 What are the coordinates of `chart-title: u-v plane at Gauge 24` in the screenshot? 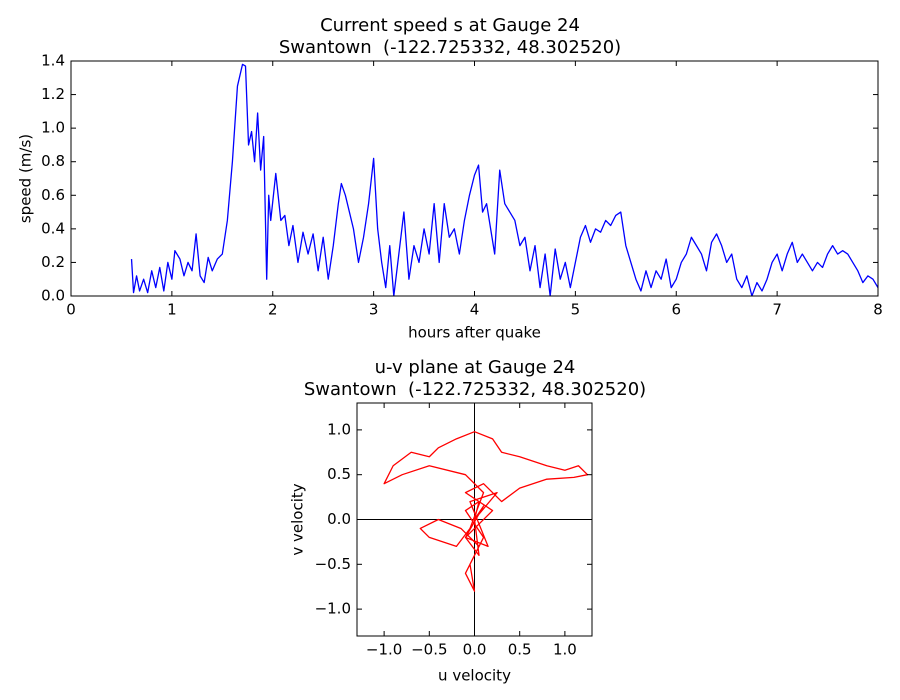 It's located at (475, 367).